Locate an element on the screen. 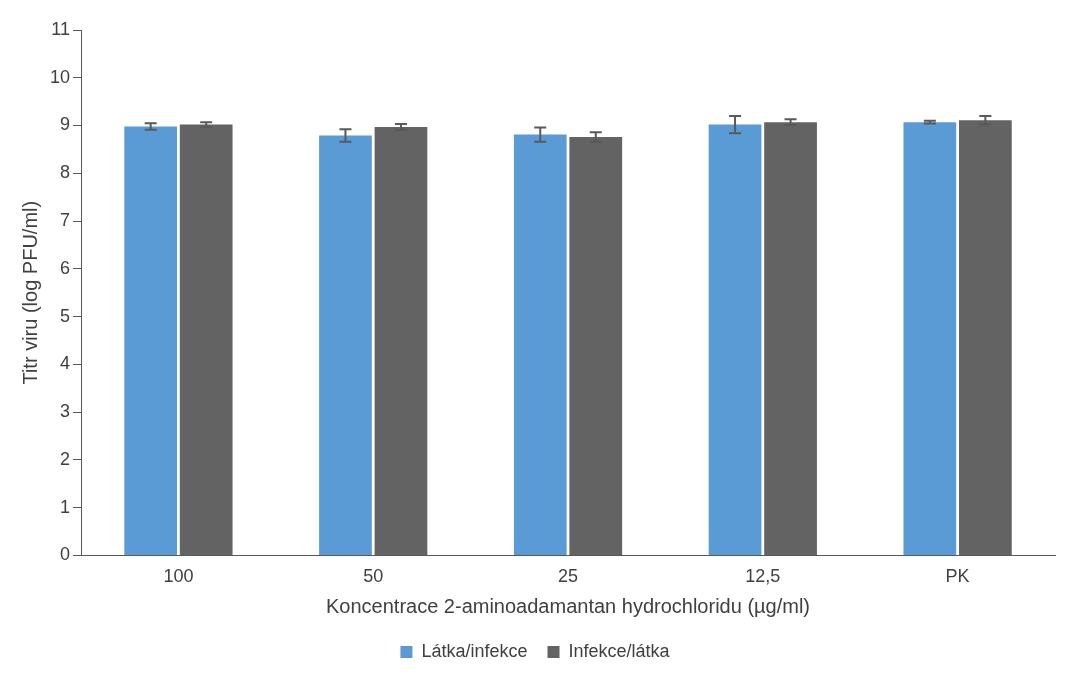 Image resolution: width=1073 pixels, height=681 pixels. y-tick-label: 0 is located at coordinates (65, 554).